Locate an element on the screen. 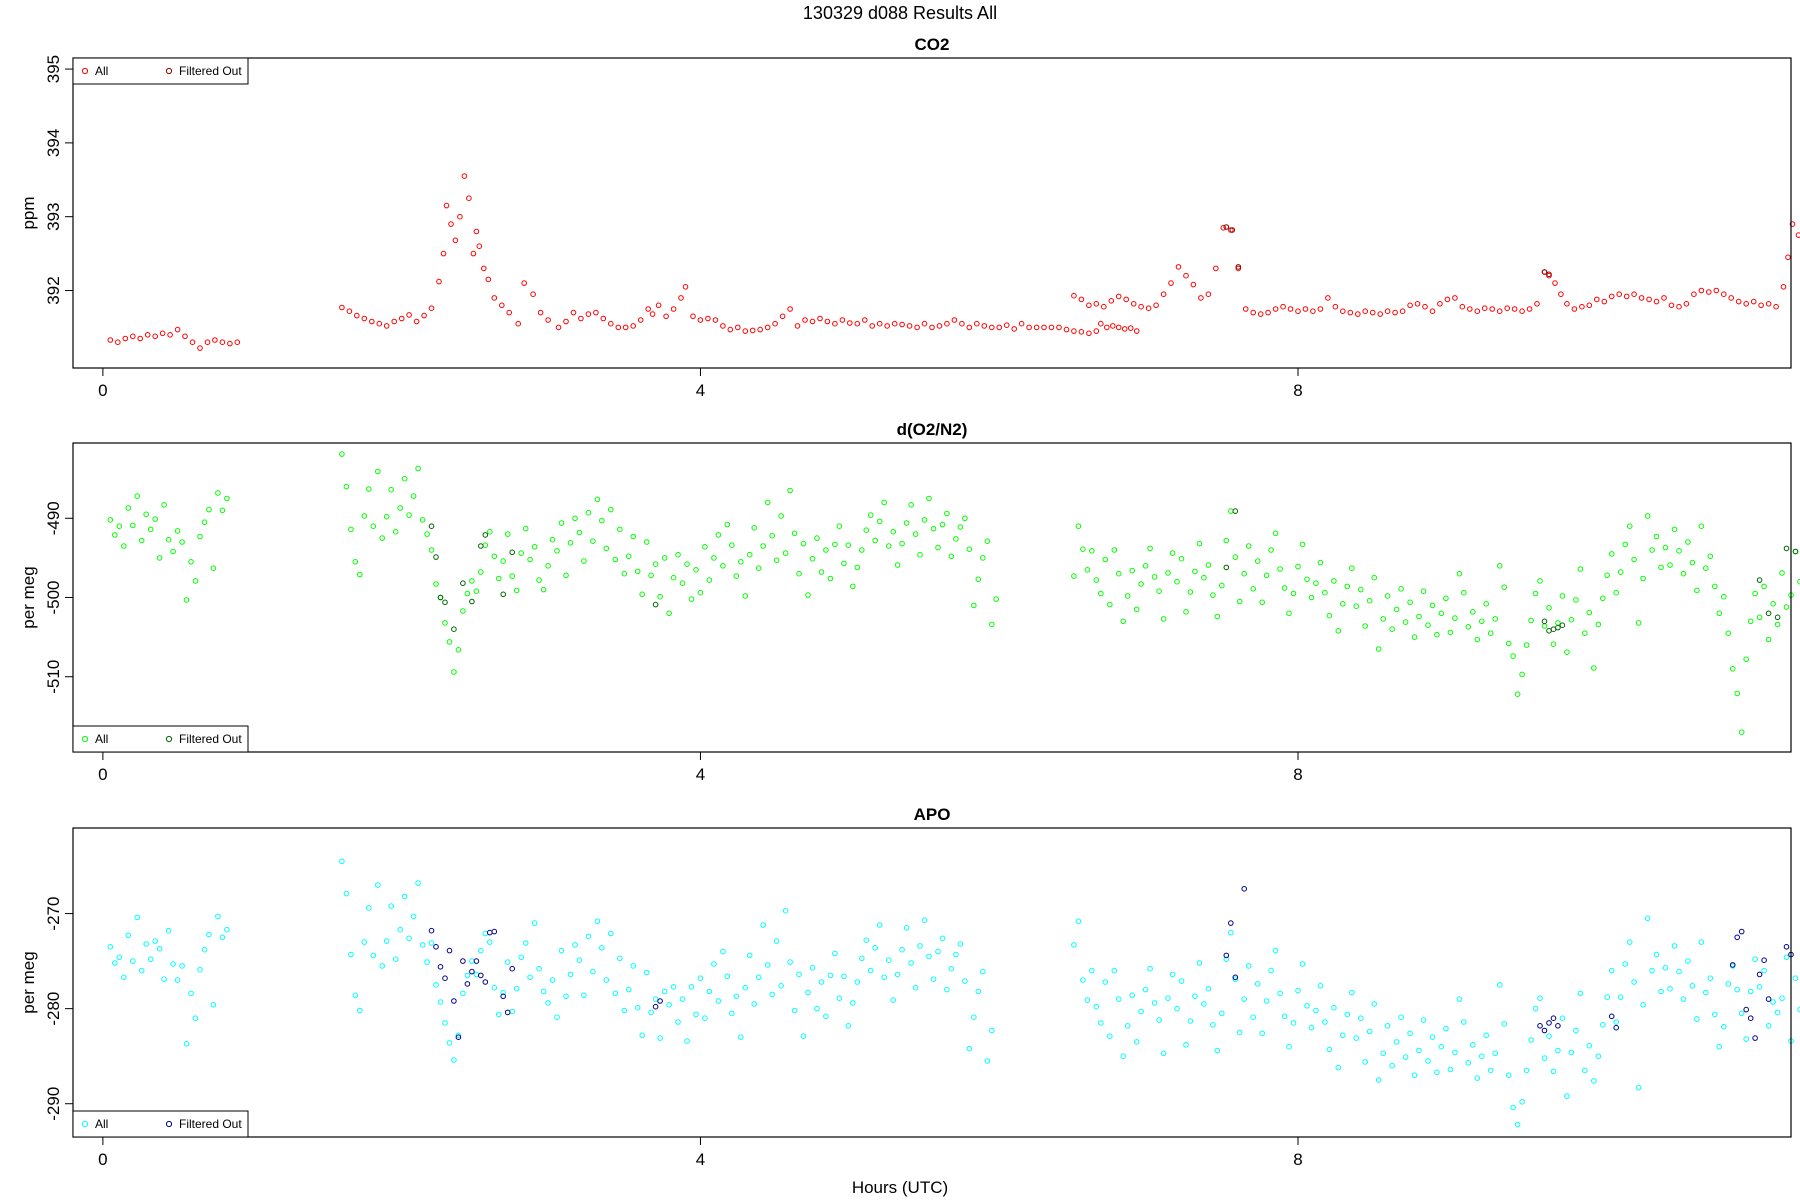  y-axis-label: per meg is located at coordinates (28, 597).